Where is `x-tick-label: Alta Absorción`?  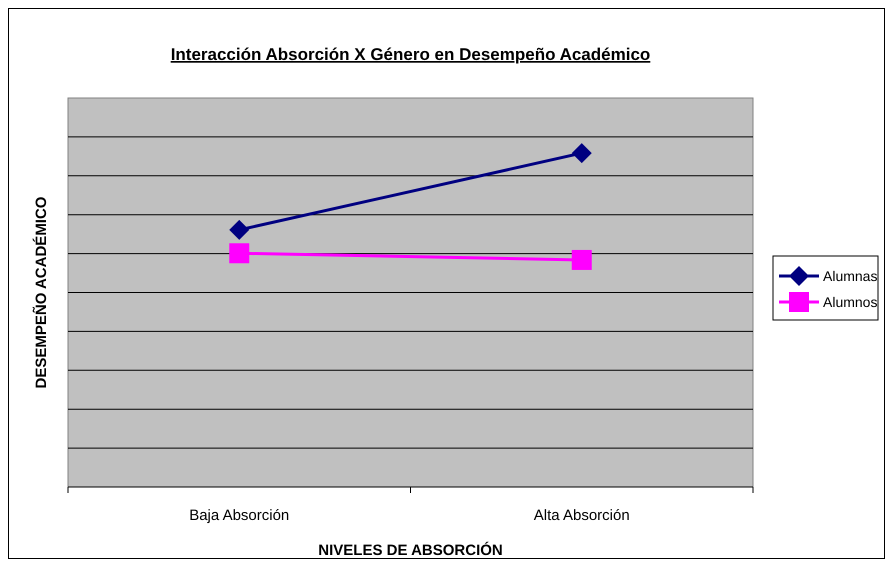 x-tick-label: Alta Absorción is located at coordinates (582, 515).